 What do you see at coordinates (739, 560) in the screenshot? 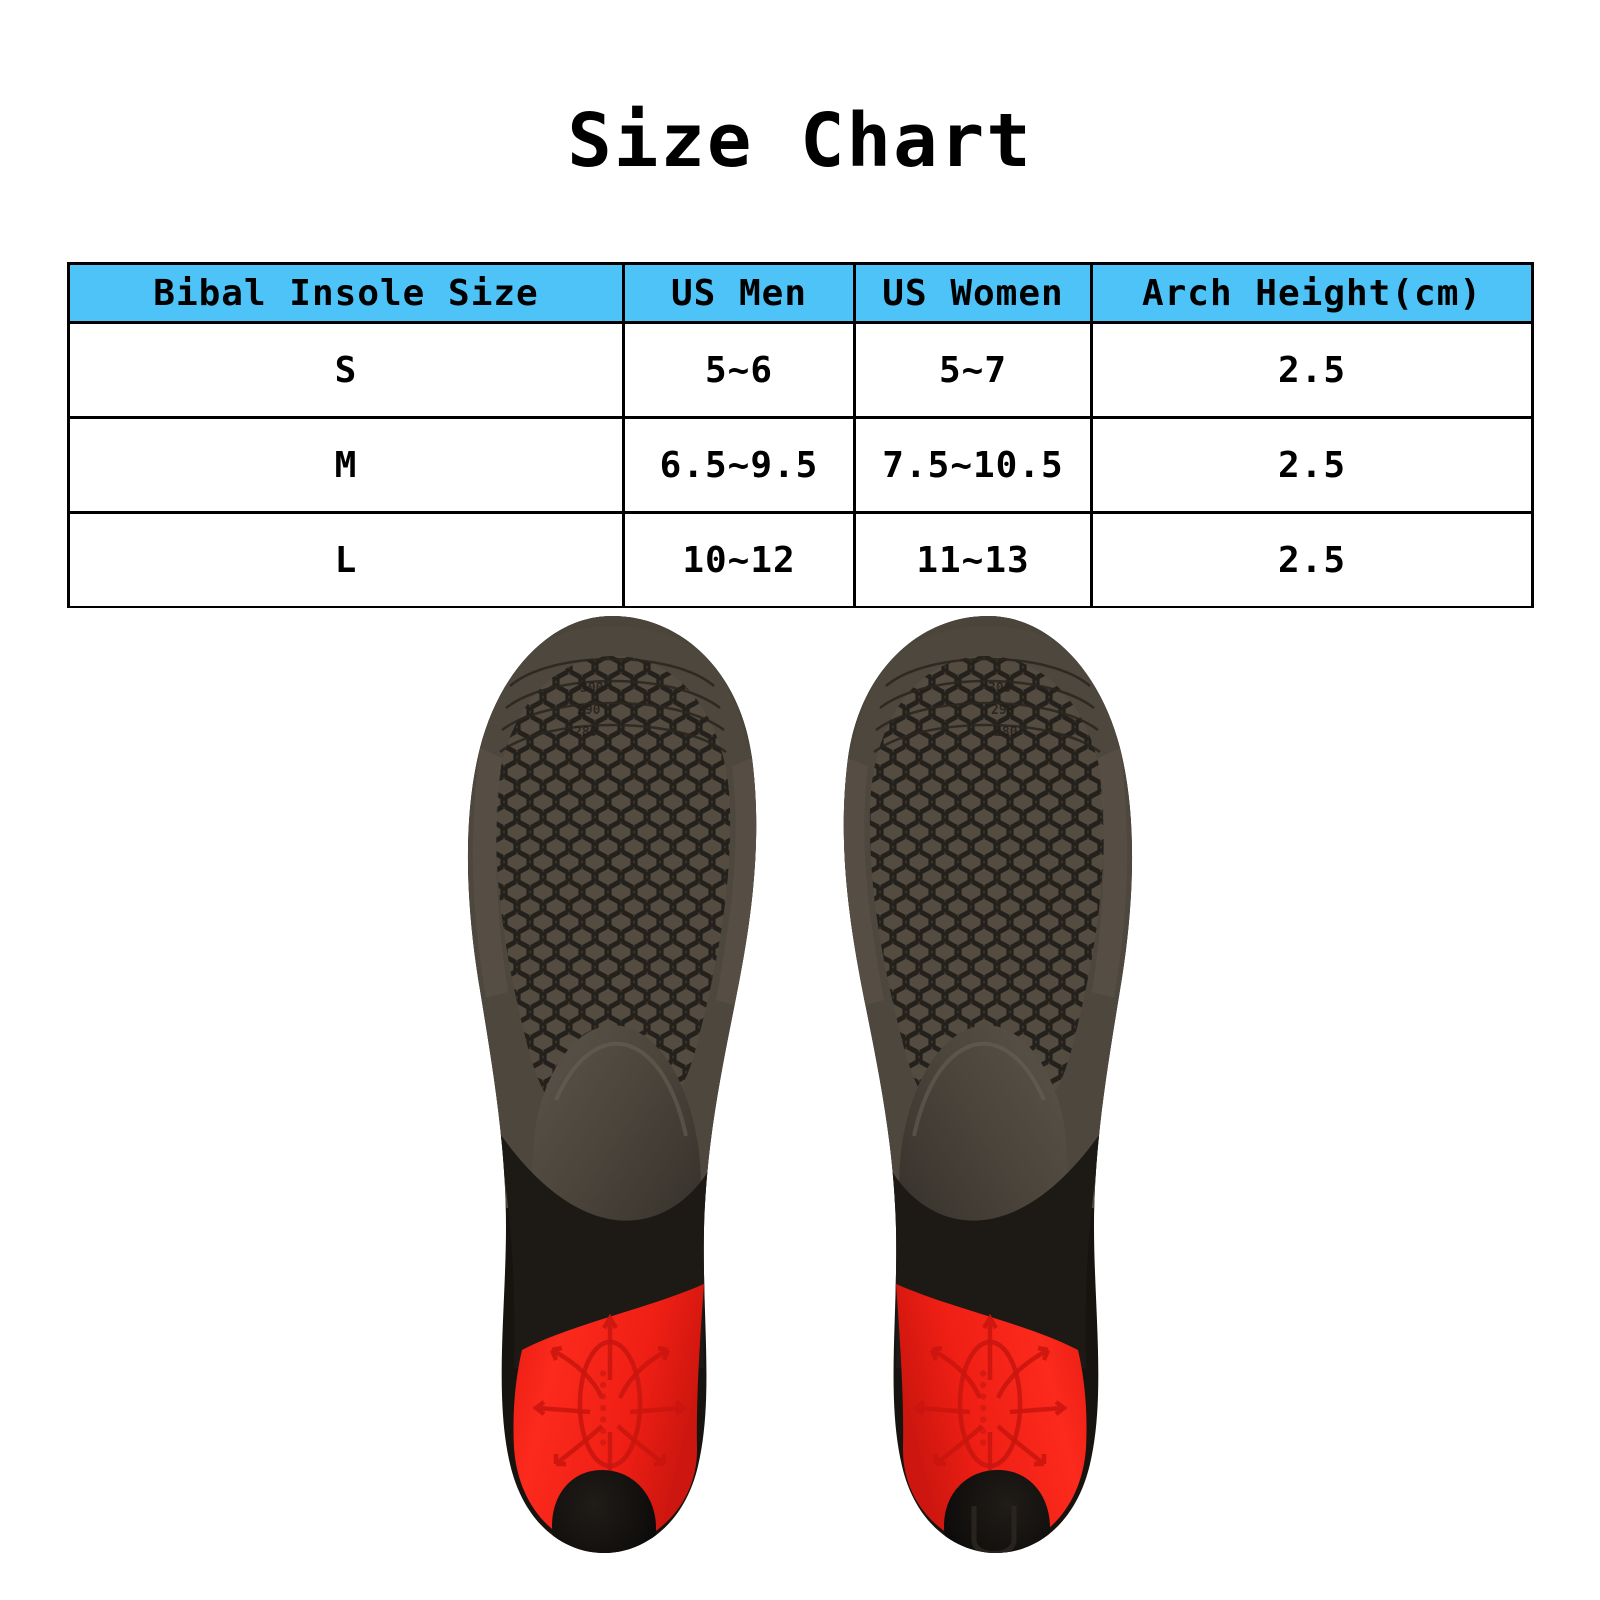
I see `cell-us-men: 10~12` at bounding box center [739, 560].